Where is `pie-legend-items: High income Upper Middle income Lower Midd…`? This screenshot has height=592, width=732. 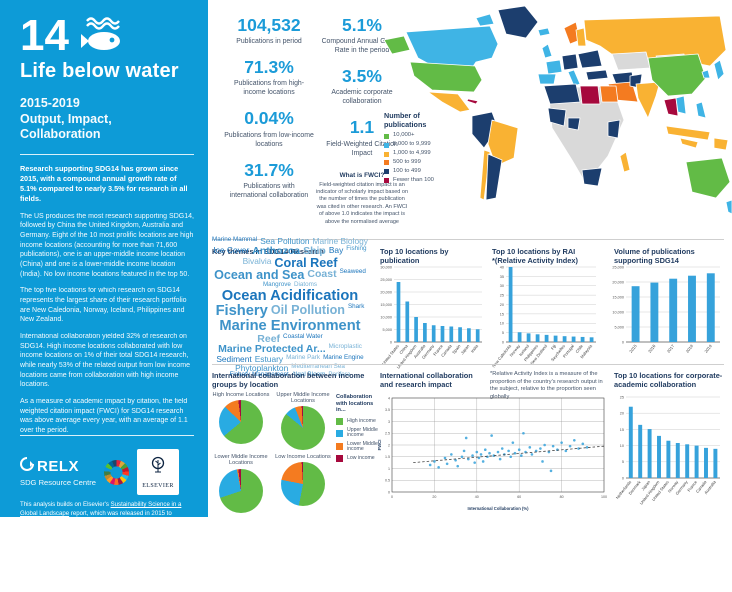 pie-legend-items: High income Upper Middle income Lower Midd… is located at coordinates (359, 440).